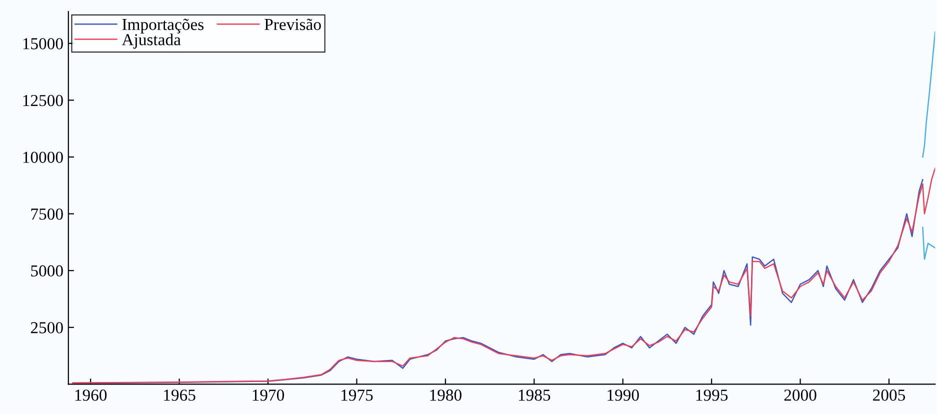  Describe the element at coordinates (163, 26) in the screenshot. I see `legend-label: Importações` at that location.